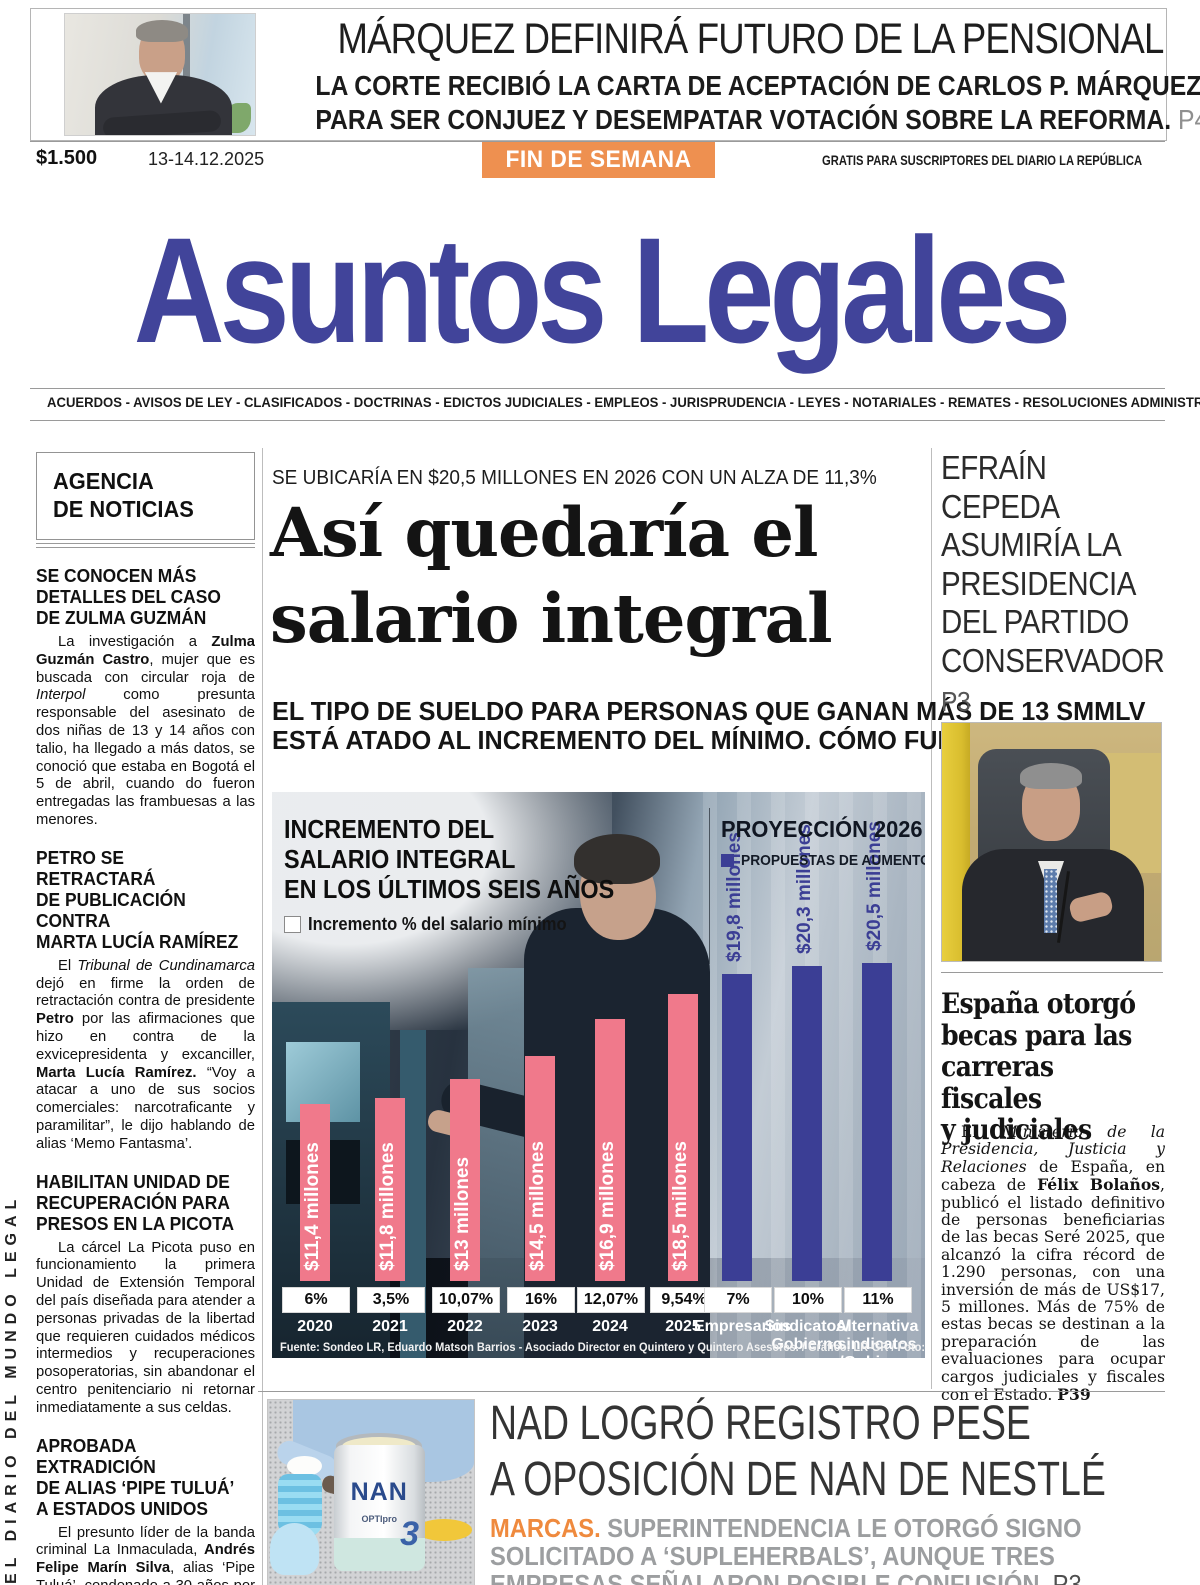  Describe the element at coordinates (379, 1555) in the screenshot. I see `can-teal-band` at that location.